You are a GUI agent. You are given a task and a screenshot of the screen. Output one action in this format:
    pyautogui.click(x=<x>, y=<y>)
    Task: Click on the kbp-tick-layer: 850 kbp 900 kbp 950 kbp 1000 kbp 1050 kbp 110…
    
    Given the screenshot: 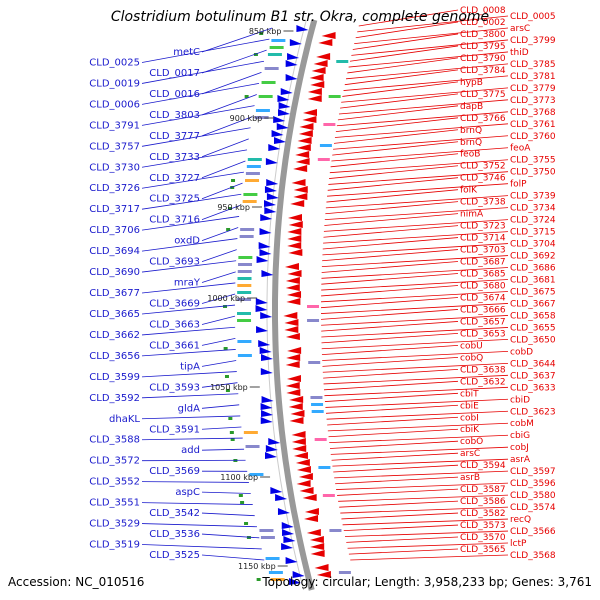 What is the action you would take?
    pyautogui.click(x=250, y=299)
    